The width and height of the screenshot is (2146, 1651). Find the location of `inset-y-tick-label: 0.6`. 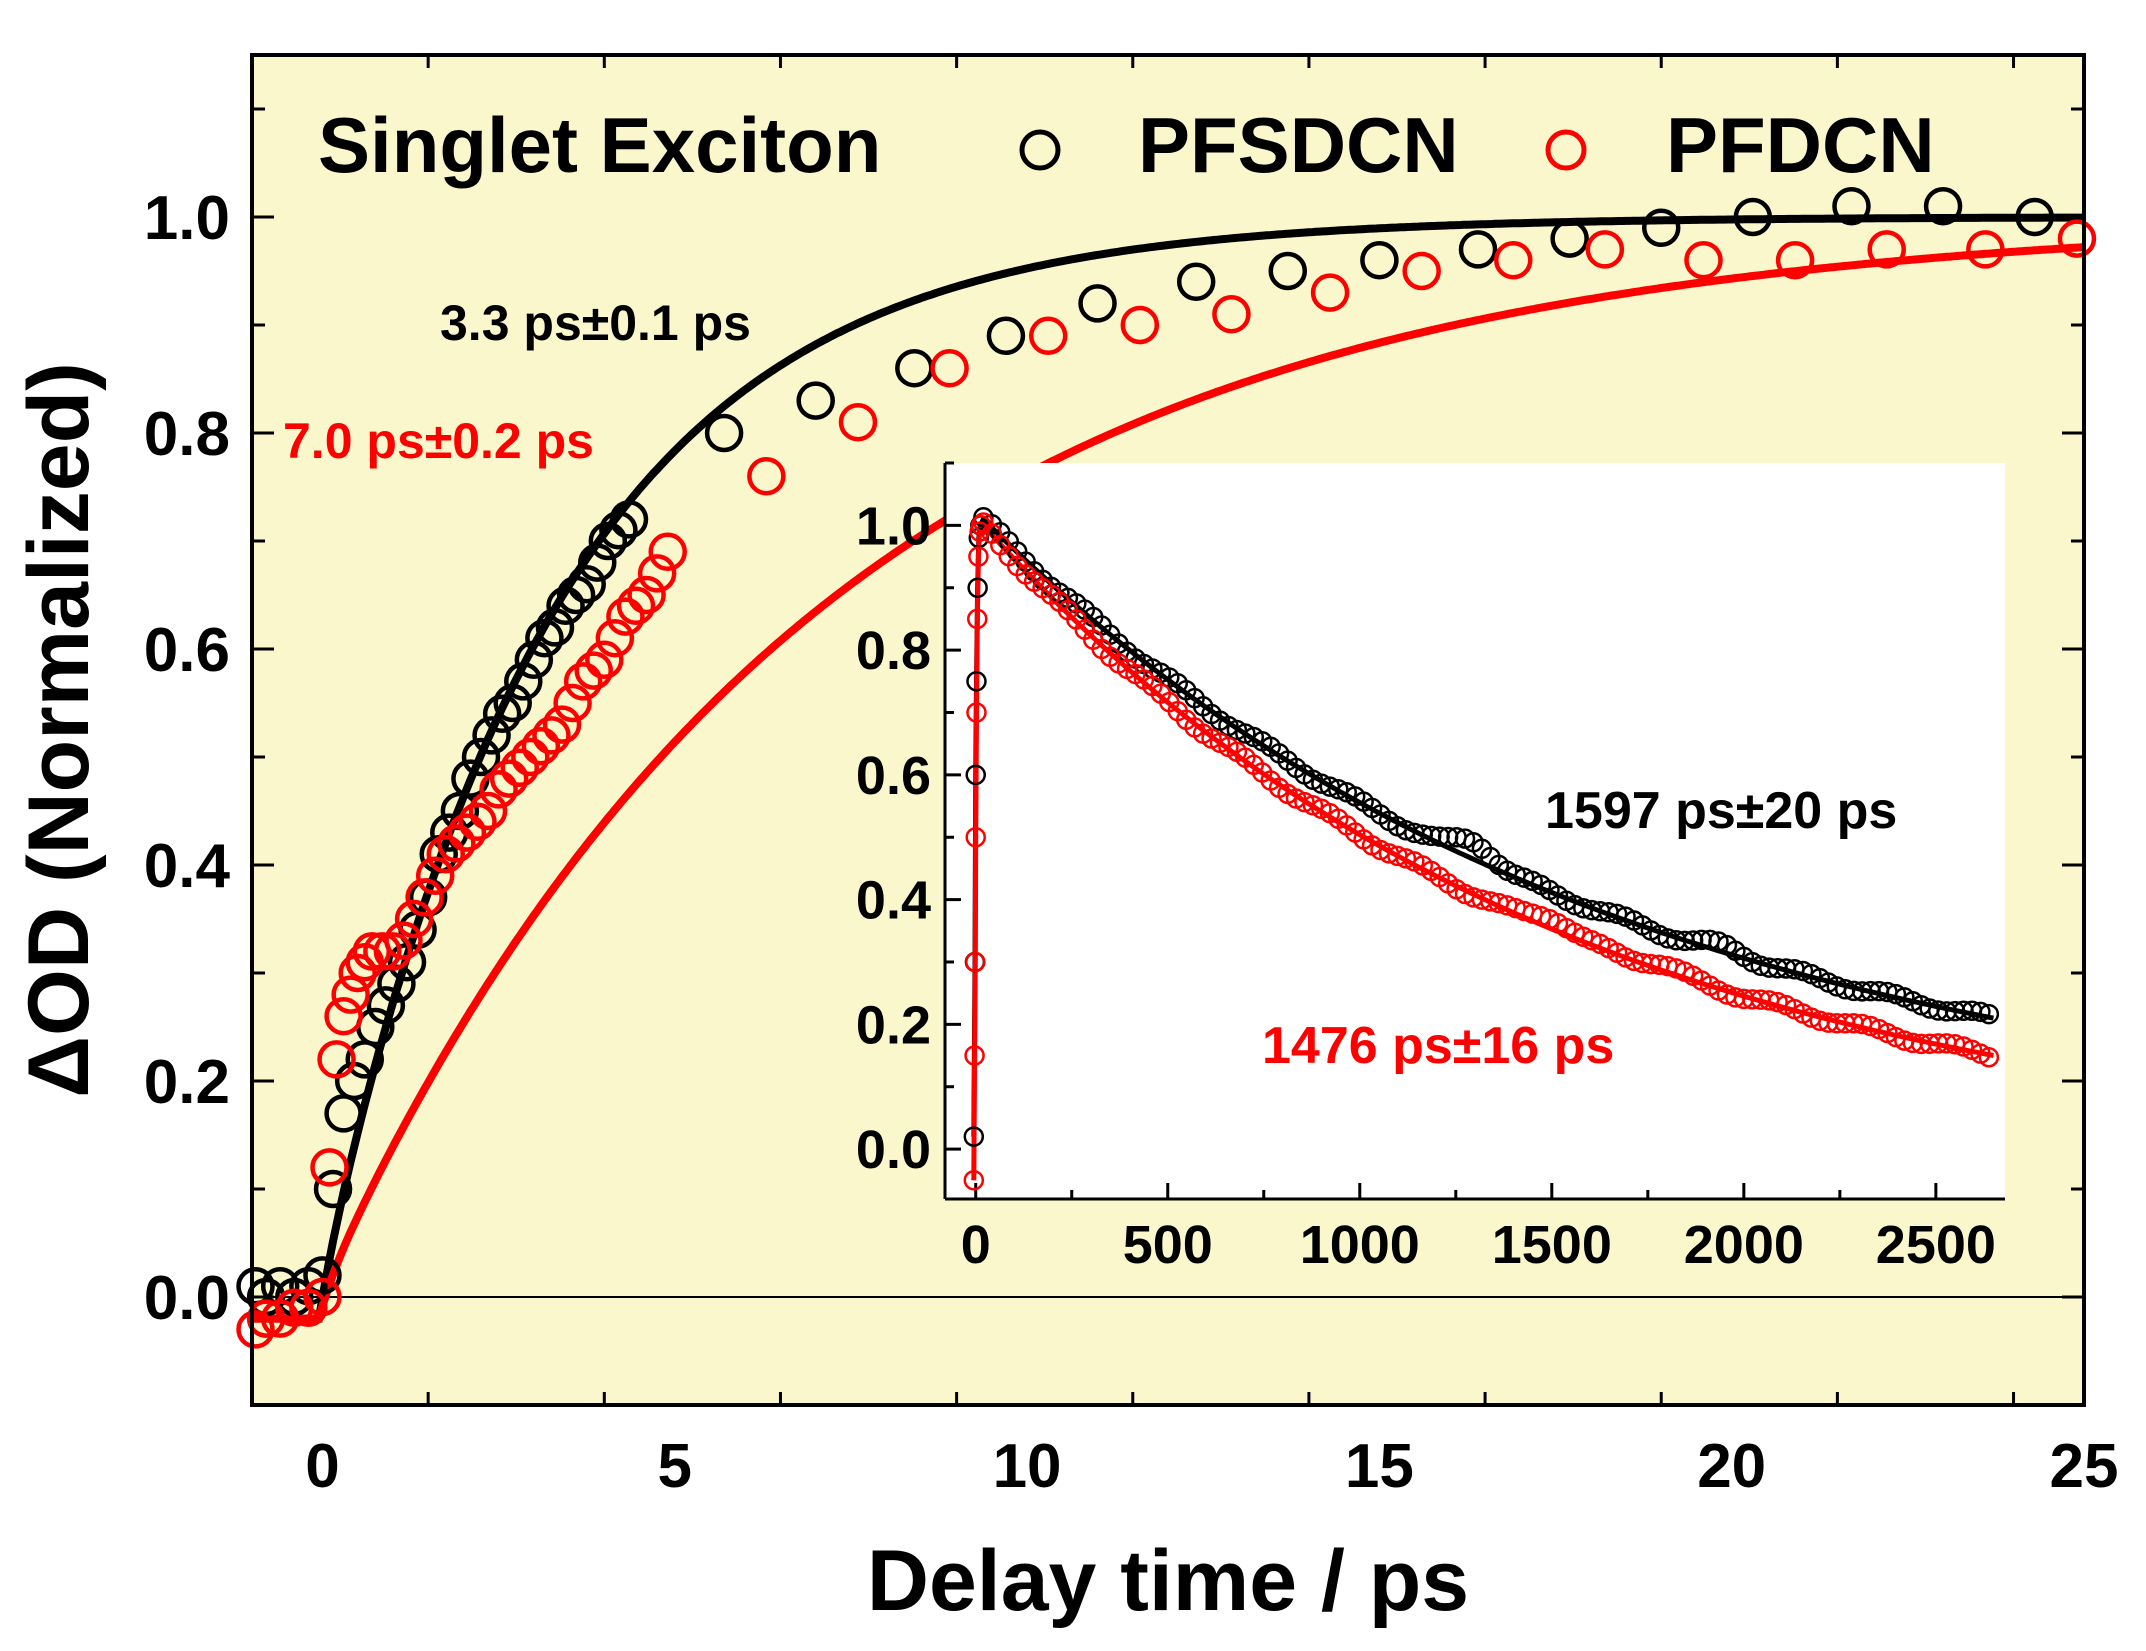

inset-y-tick-label: 0.6 is located at coordinates (893, 776).